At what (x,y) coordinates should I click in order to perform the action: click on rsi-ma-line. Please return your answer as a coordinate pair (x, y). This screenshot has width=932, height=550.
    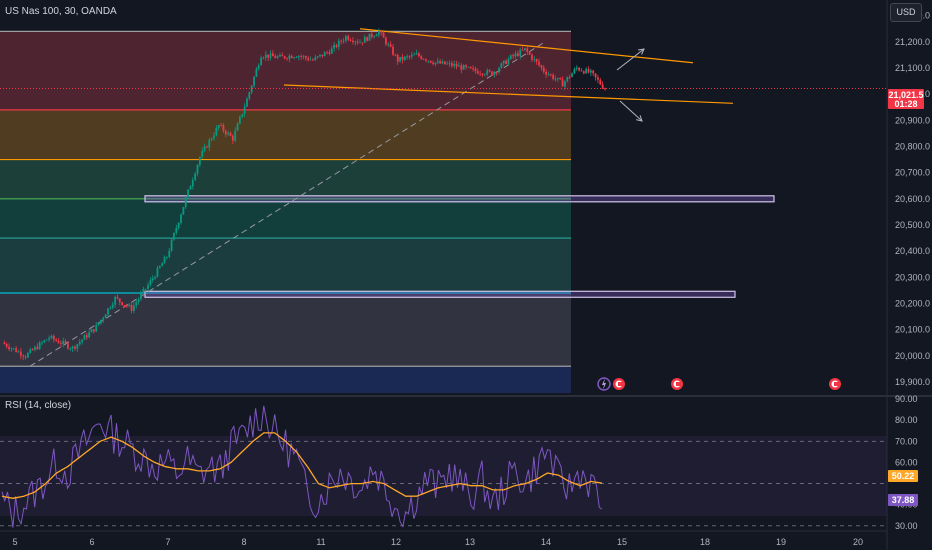
    Looking at the image, I should click on (302, 465).